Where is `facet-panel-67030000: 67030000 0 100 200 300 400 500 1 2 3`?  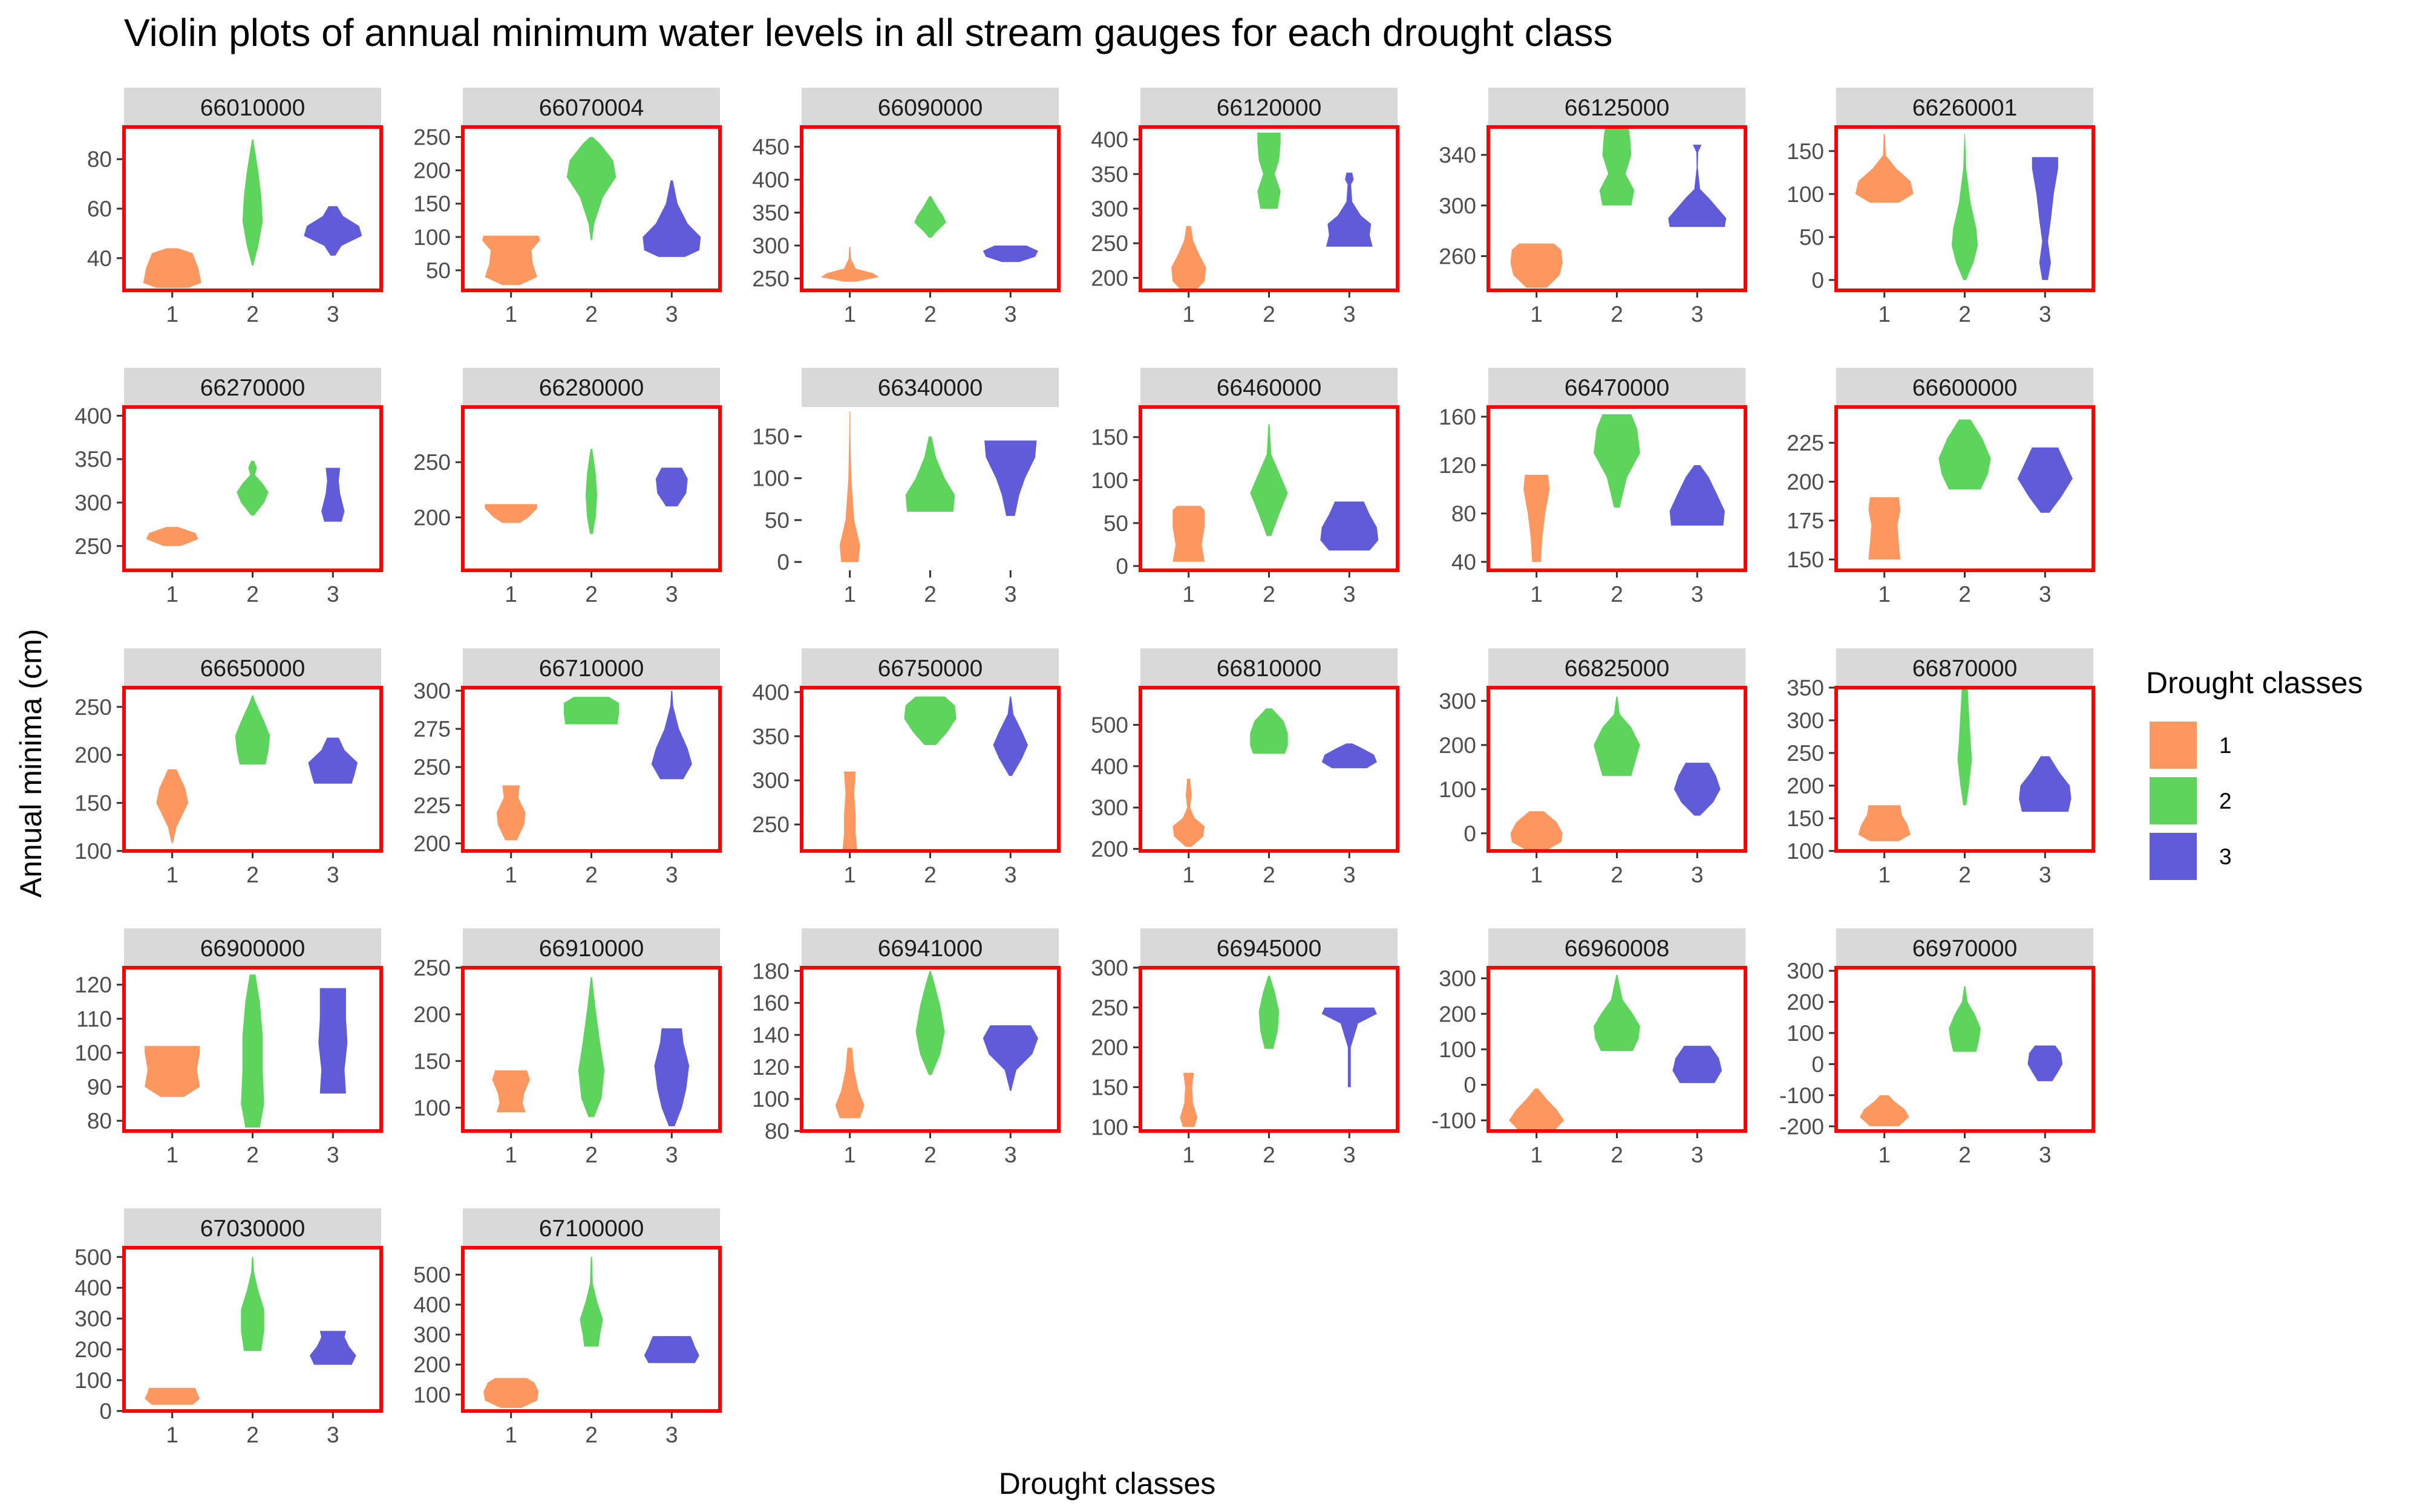
facet-panel-67030000: 67030000 0 100 200 300 400 500 1 2 3 is located at coordinates (228, 1327).